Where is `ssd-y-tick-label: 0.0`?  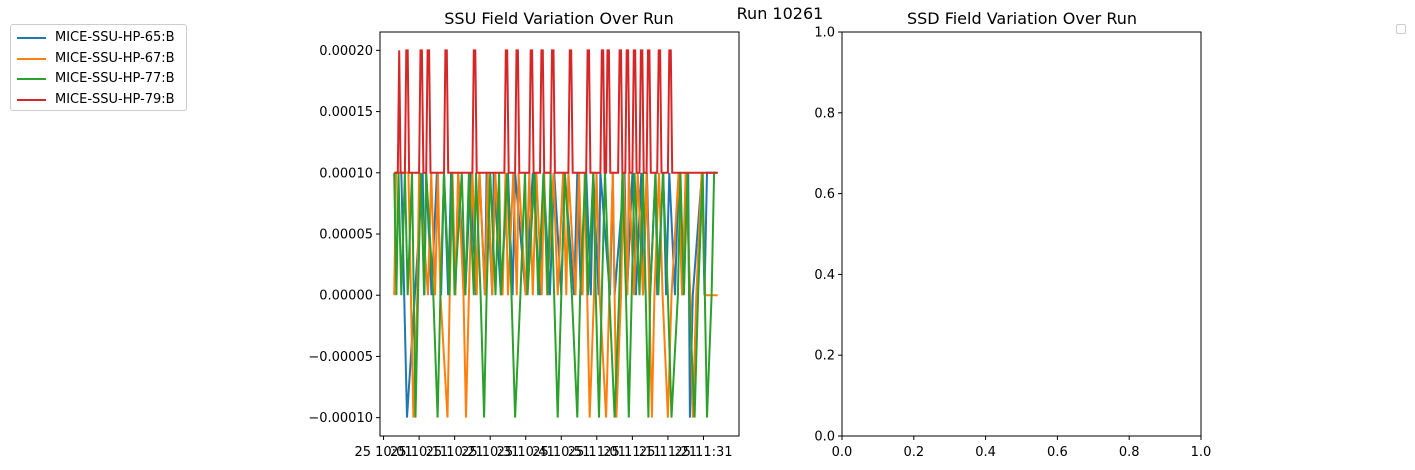
ssd-y-tick-label: 0.0 is located at coordinates (824, 437).